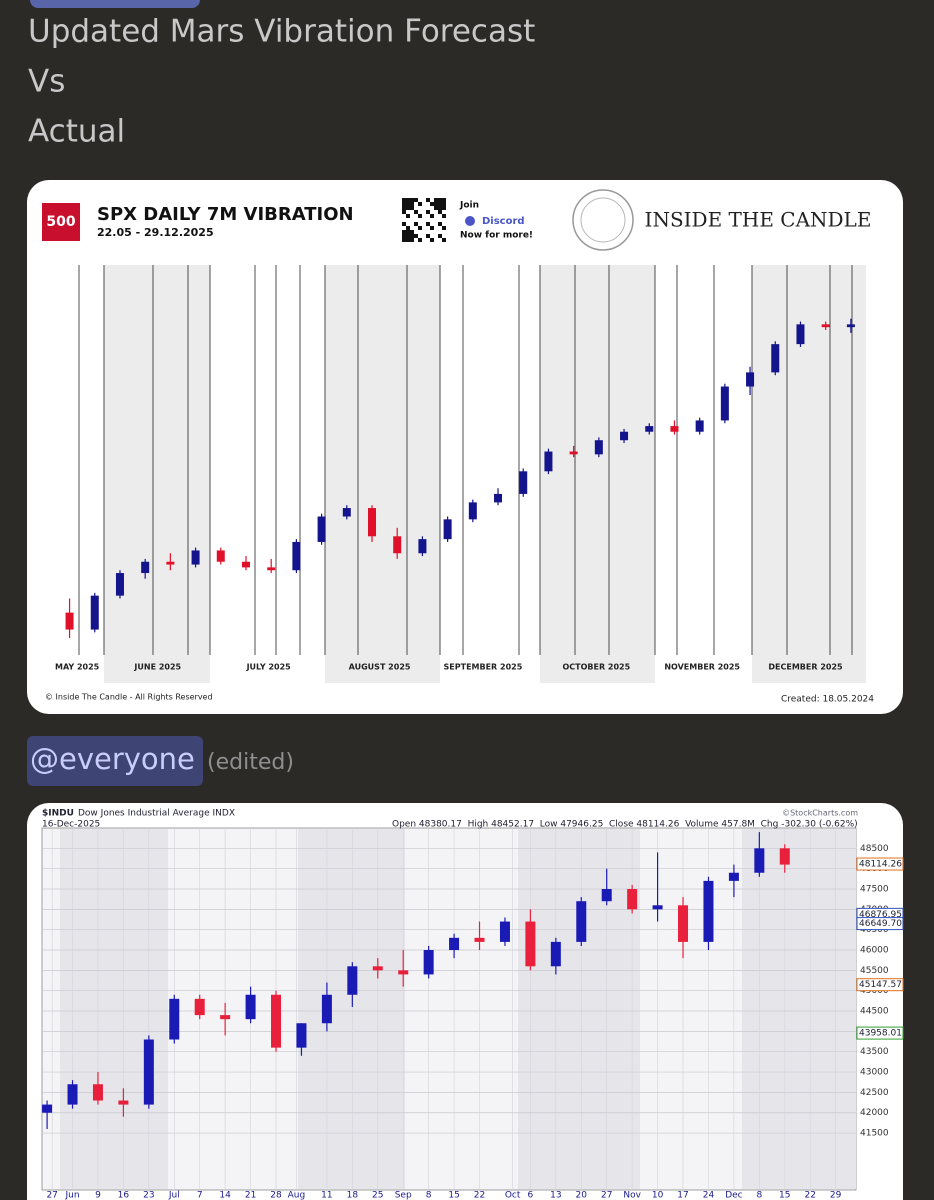 This screenshot has width=934, height=1200. I want to click on y-tick-label: 46000, so click(874, 951).